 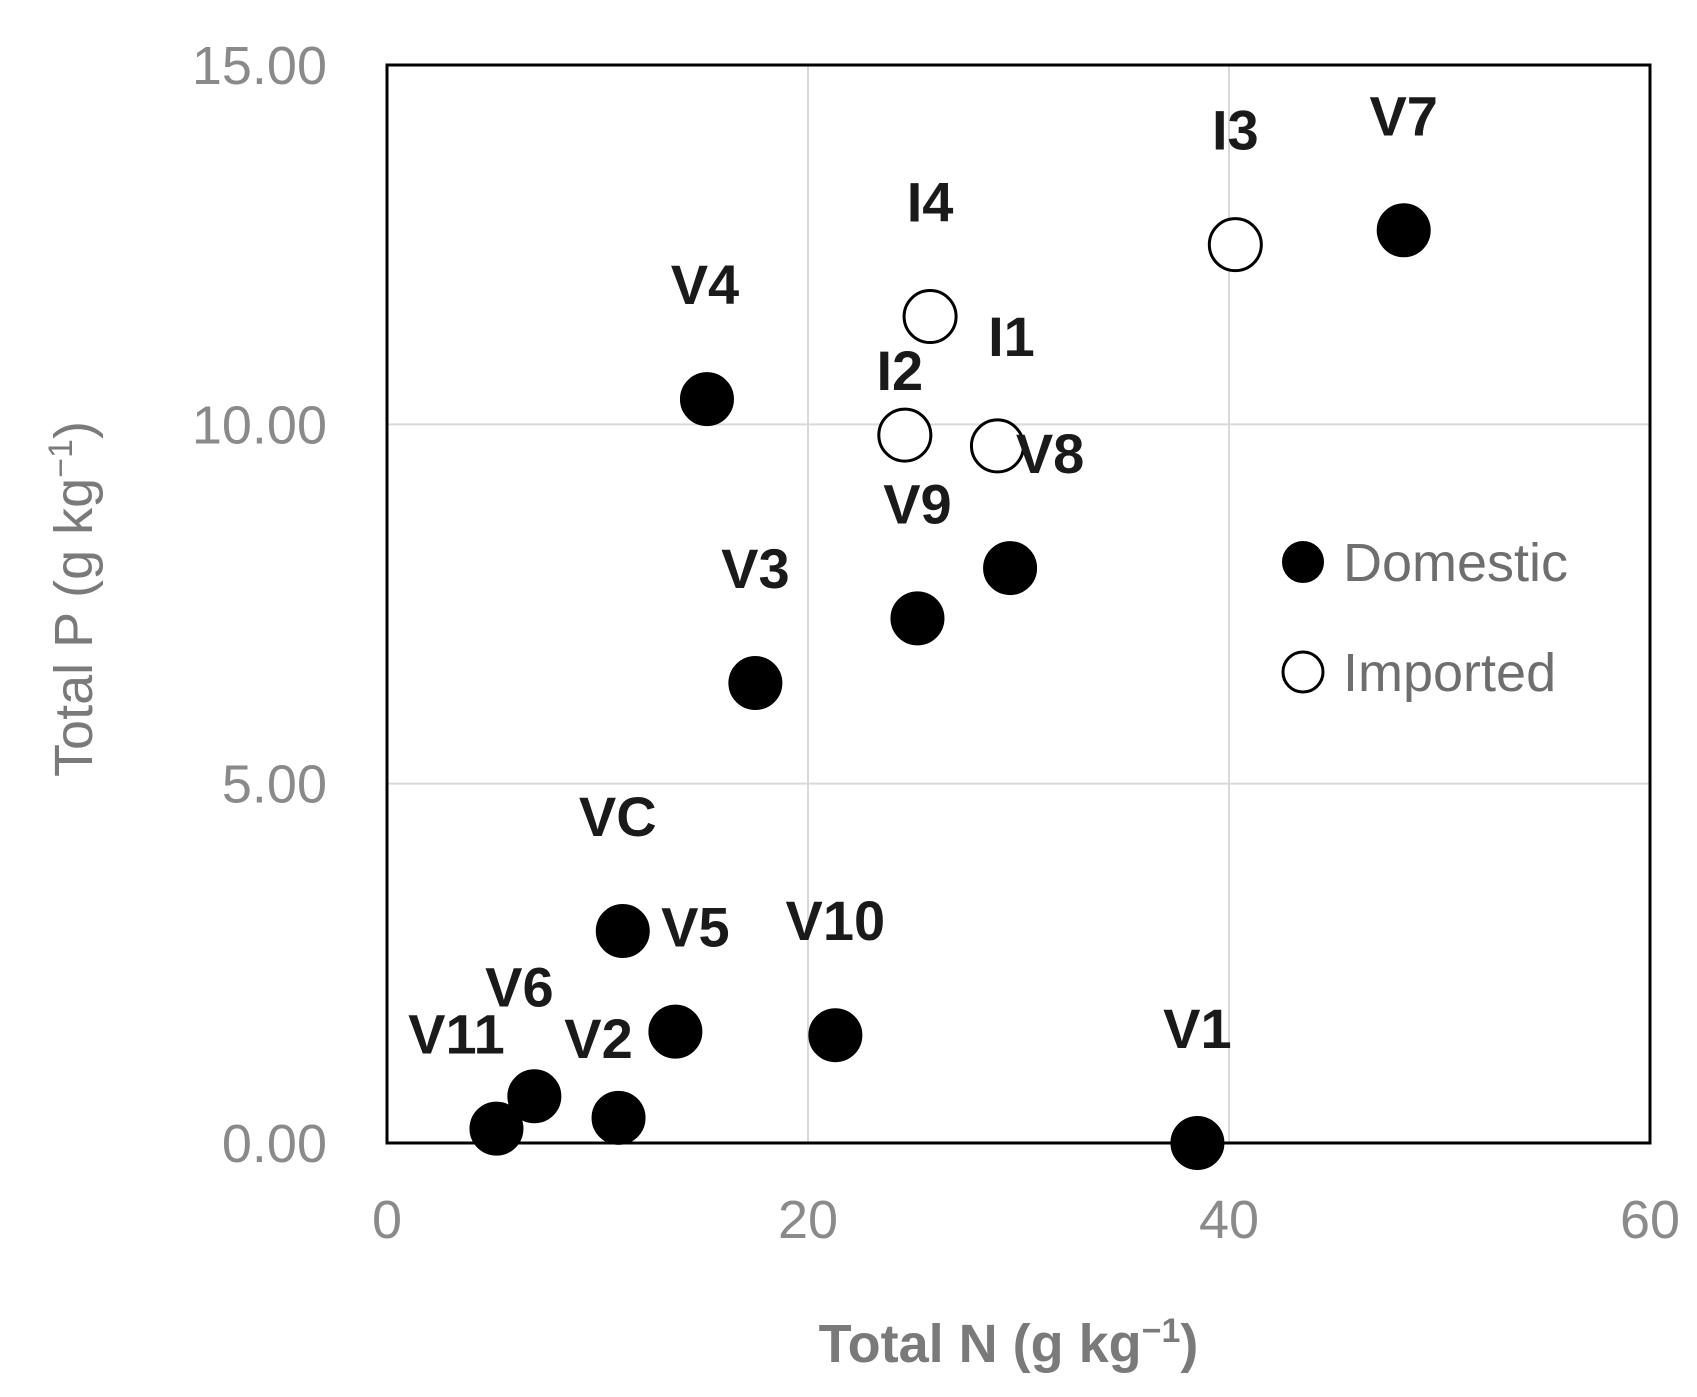 What do you see at coordinates (1235, 245) in the screenshot?
I see `point-i3` at bounding box center [1235, 245].